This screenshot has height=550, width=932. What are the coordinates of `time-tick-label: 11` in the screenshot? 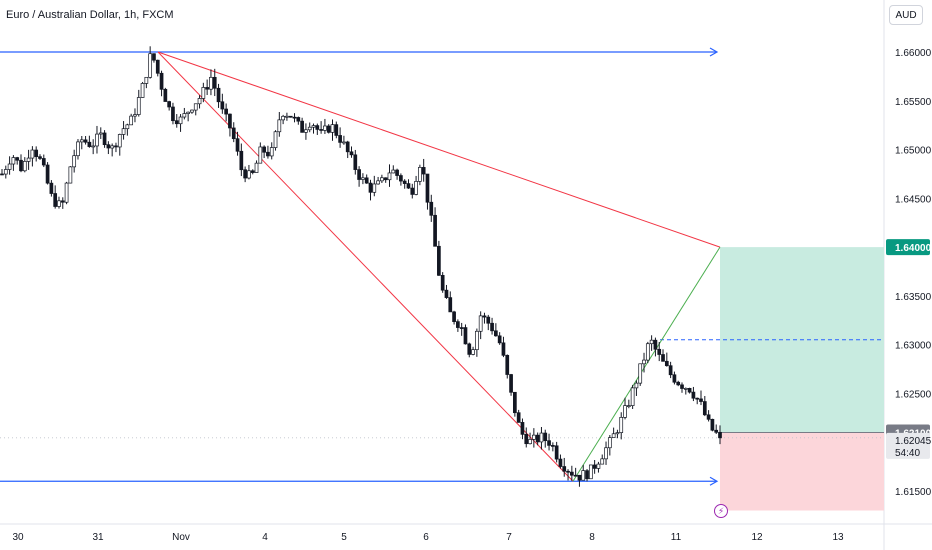 It's located at (676, 537).